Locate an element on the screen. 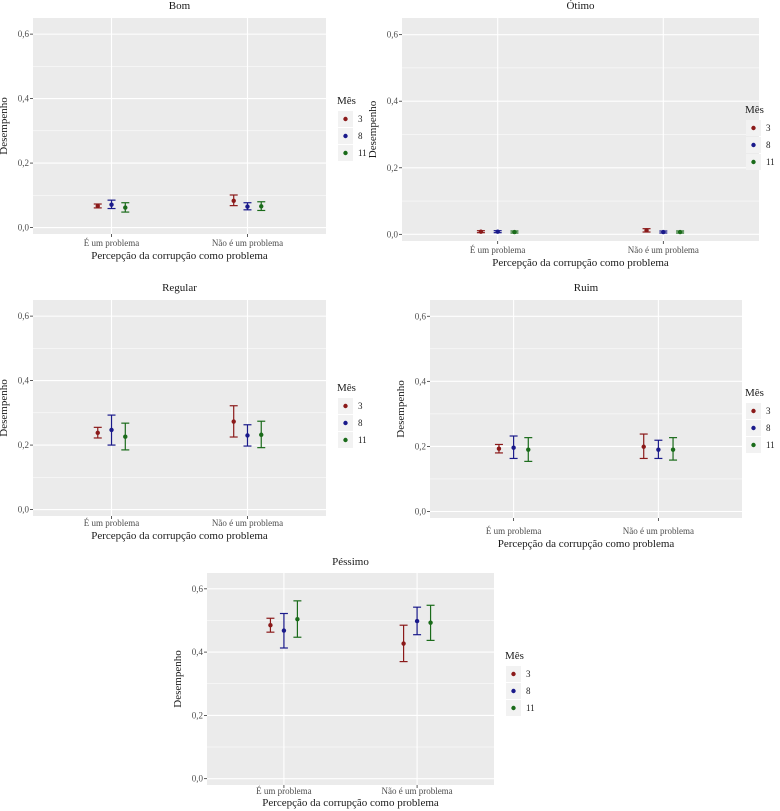 The width and height of the screenshot is (780, 811). panel-title: Bom is located at coordinates (180, 6).